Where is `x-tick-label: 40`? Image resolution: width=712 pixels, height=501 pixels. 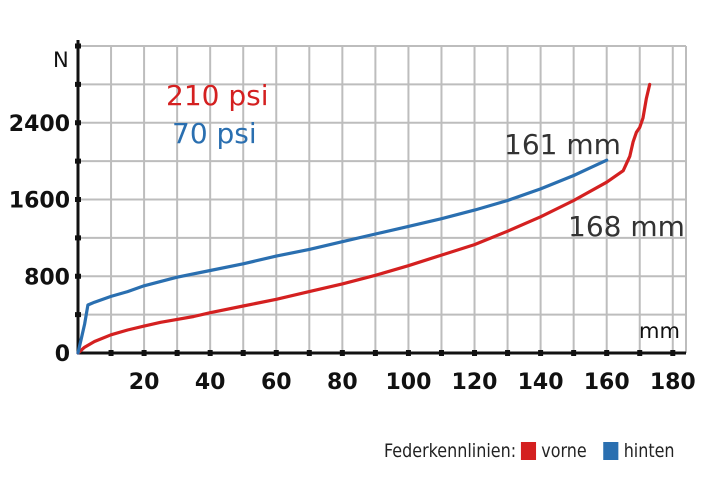 x-tick-label: 40 is located at coordinates (210, 382).